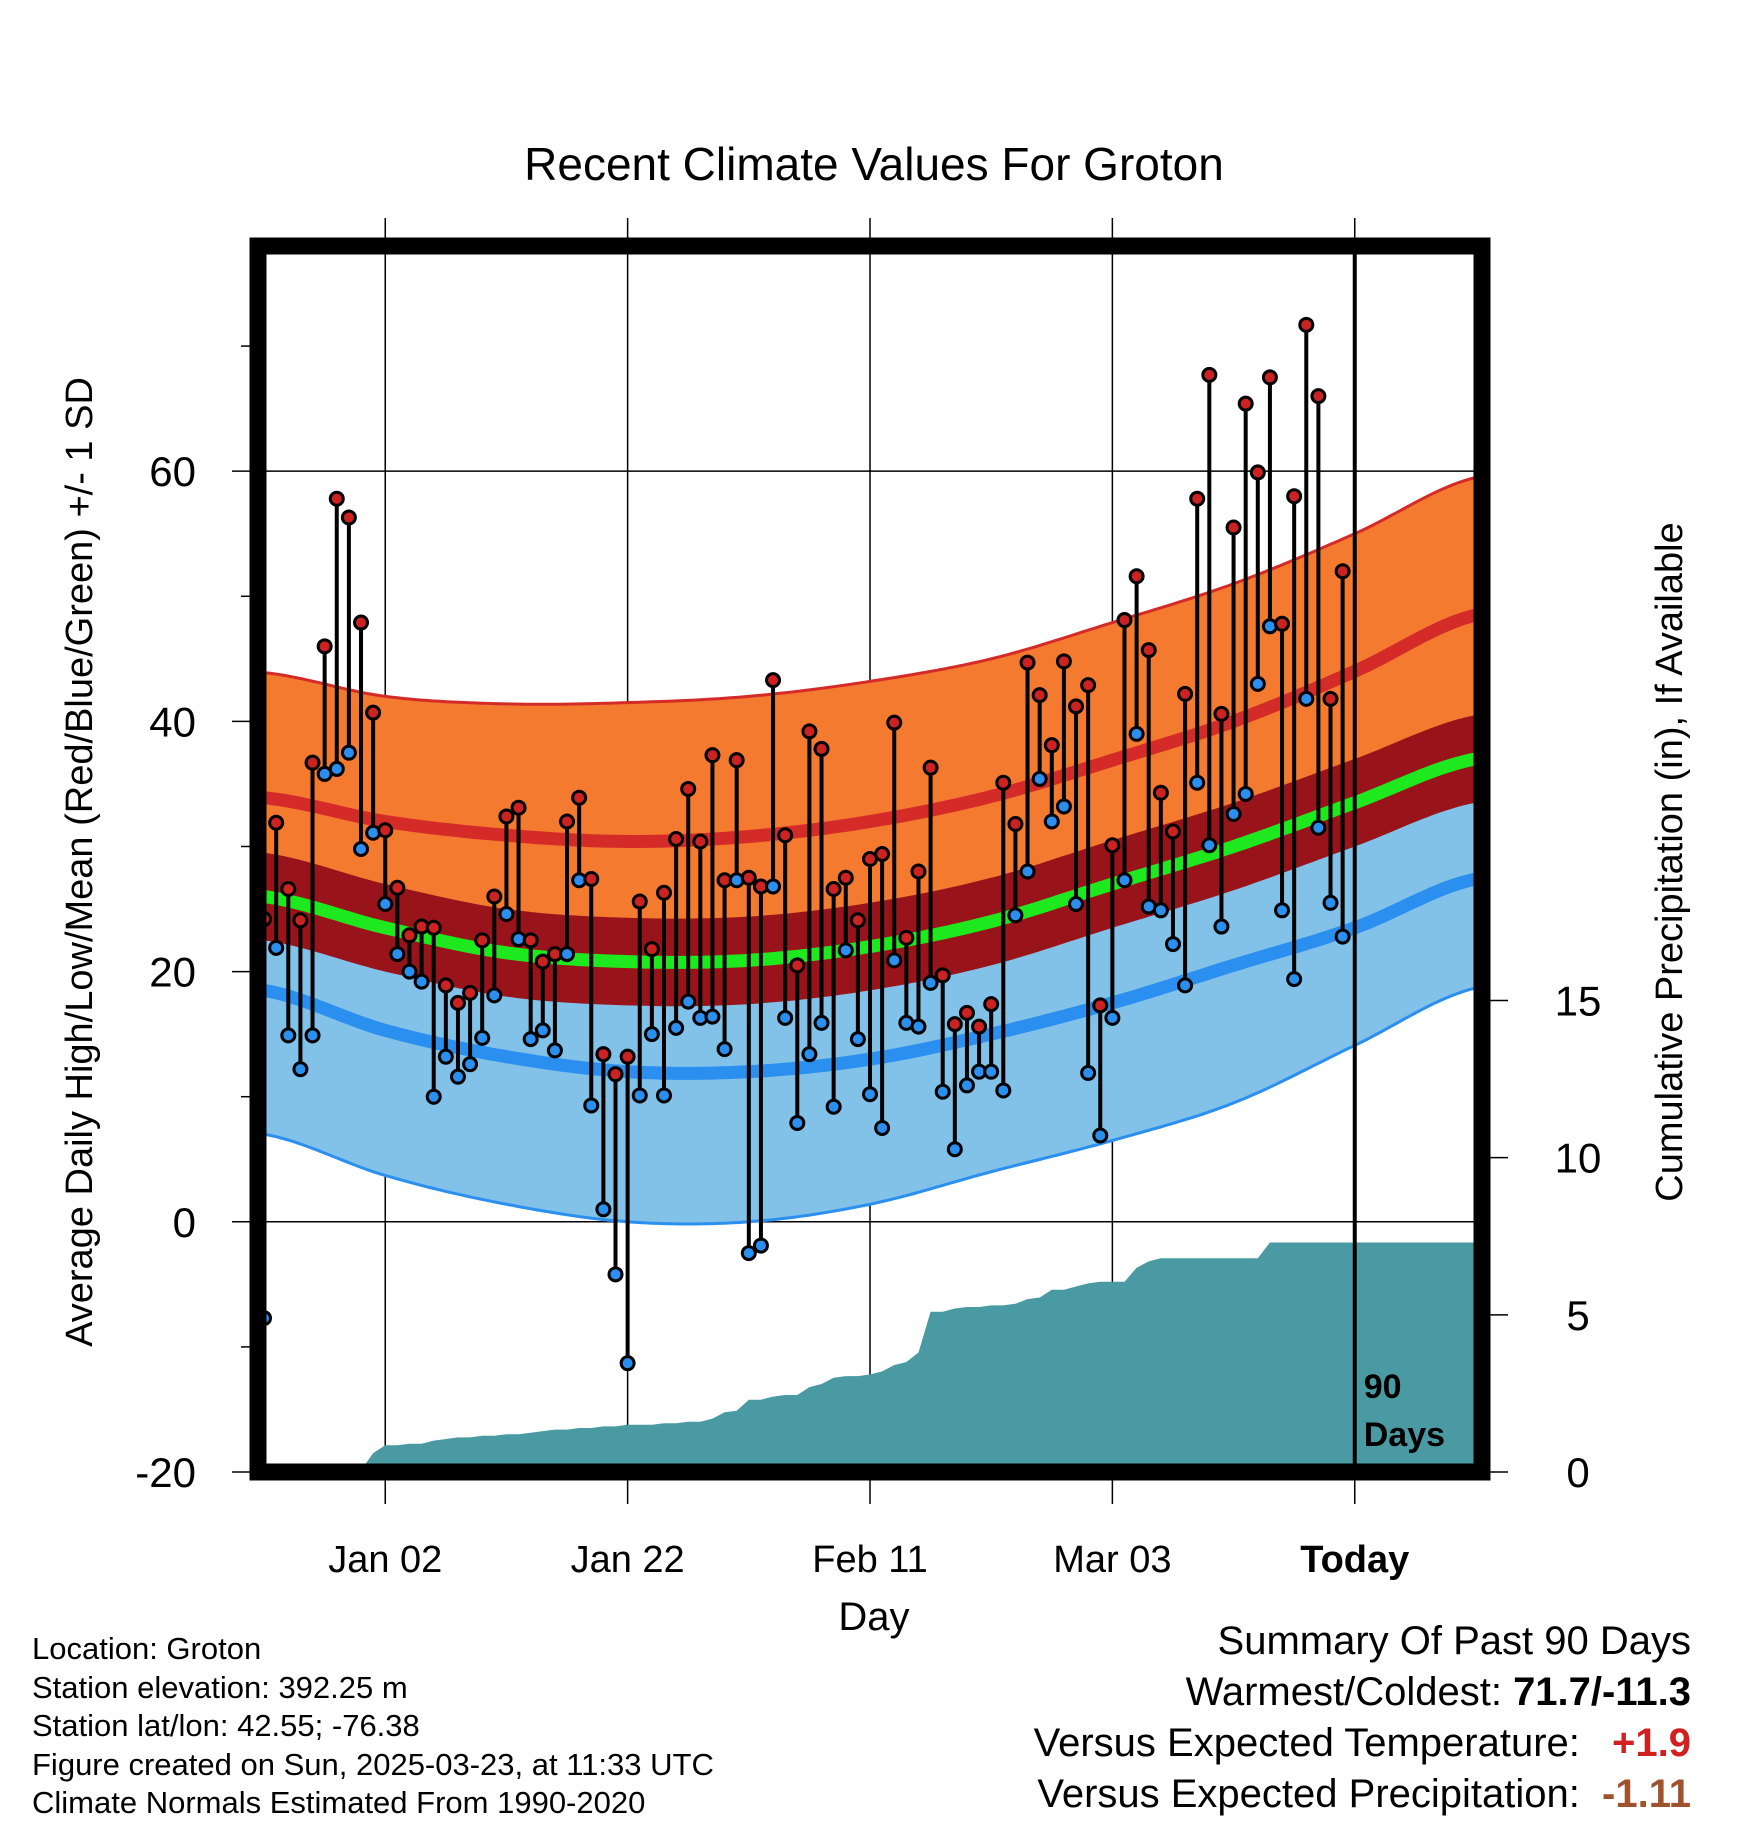  Describe the element at coordinates (165, 1472) in the screenshot. I see `y-tick-label-left: -20` at that location.